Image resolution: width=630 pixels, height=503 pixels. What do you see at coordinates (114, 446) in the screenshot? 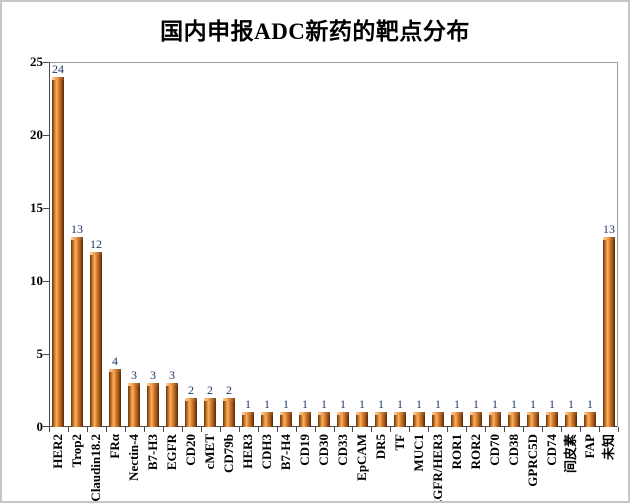
I see `x-axis-label-text: FRα` at bounding box center [114, 446].